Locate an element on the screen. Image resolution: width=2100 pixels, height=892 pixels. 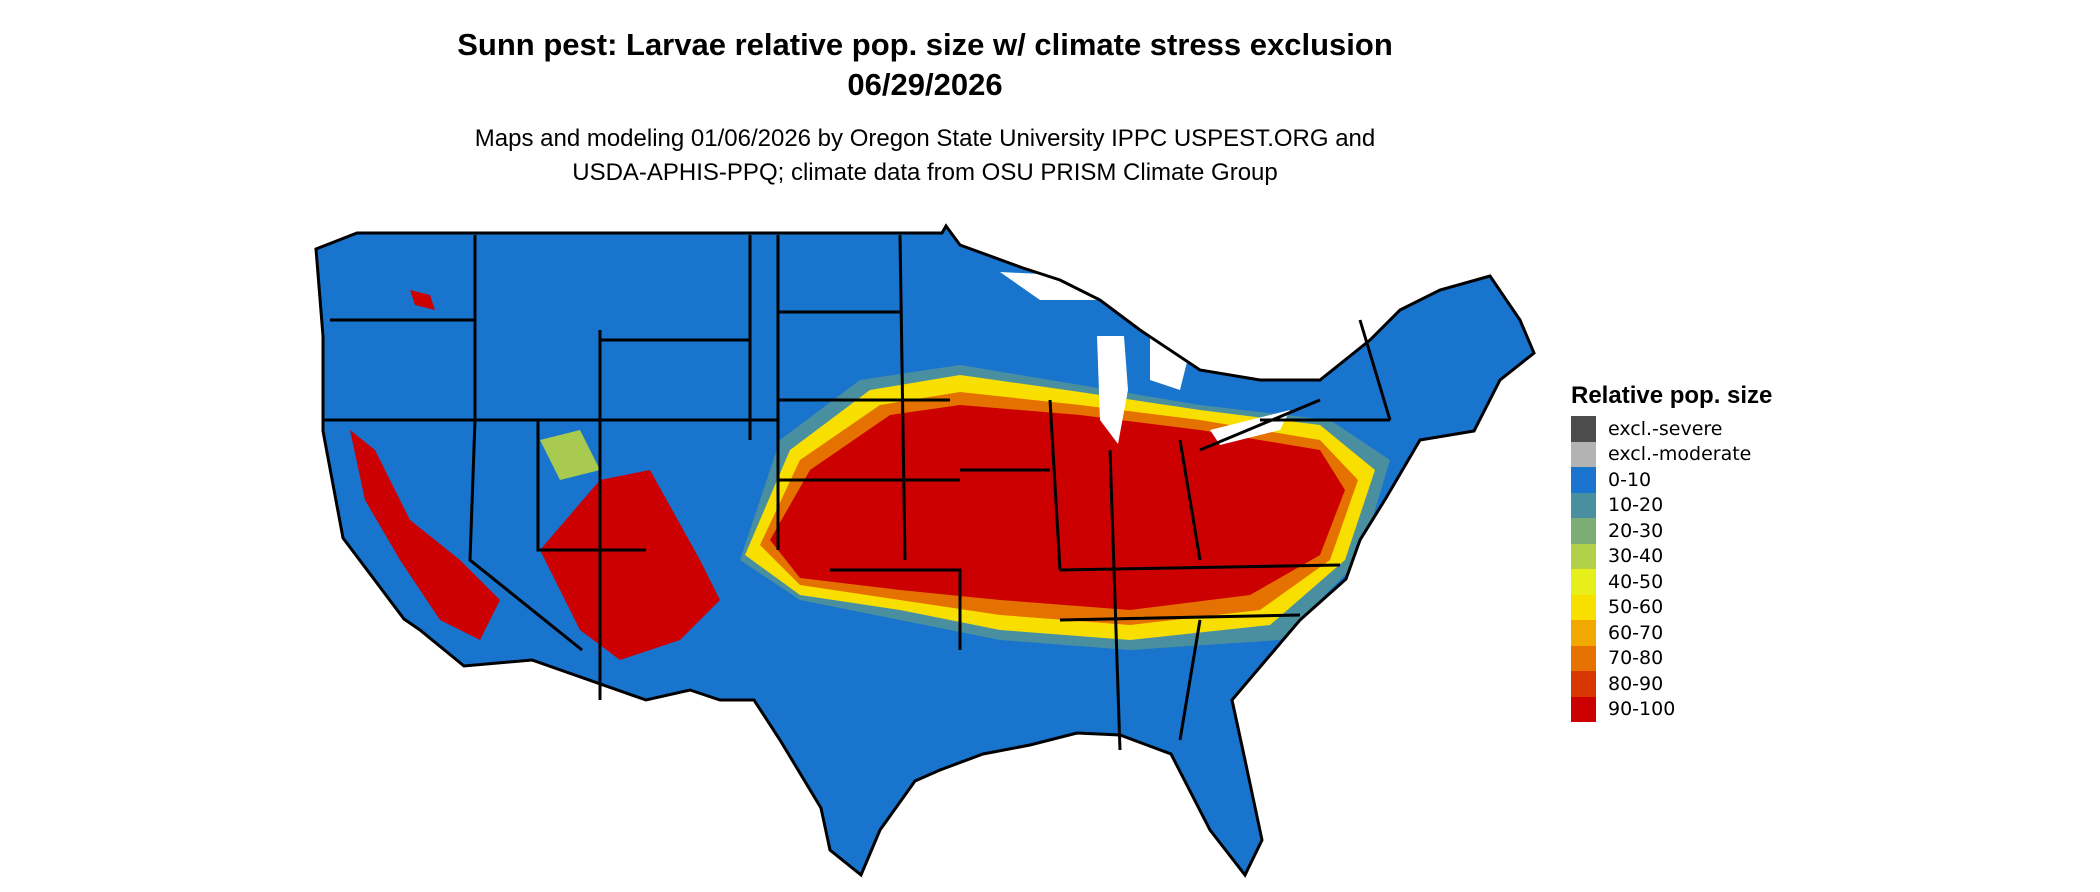
legend-label: 0-10 is located at coordinates (1630, 479).